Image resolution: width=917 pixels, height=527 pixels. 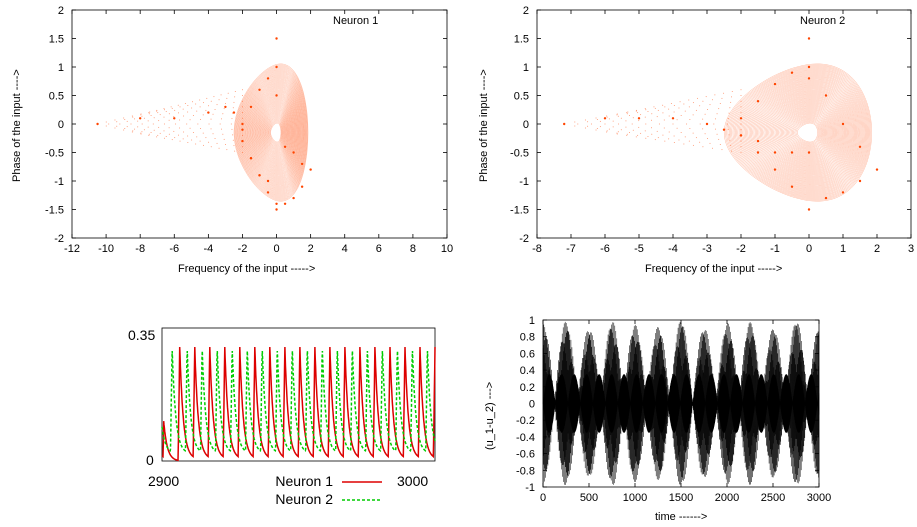 What do you see at coordinates (412, 481) in the screenshot?
I see `p3-xtick-right: 3000` at bounding box center [412, 481].